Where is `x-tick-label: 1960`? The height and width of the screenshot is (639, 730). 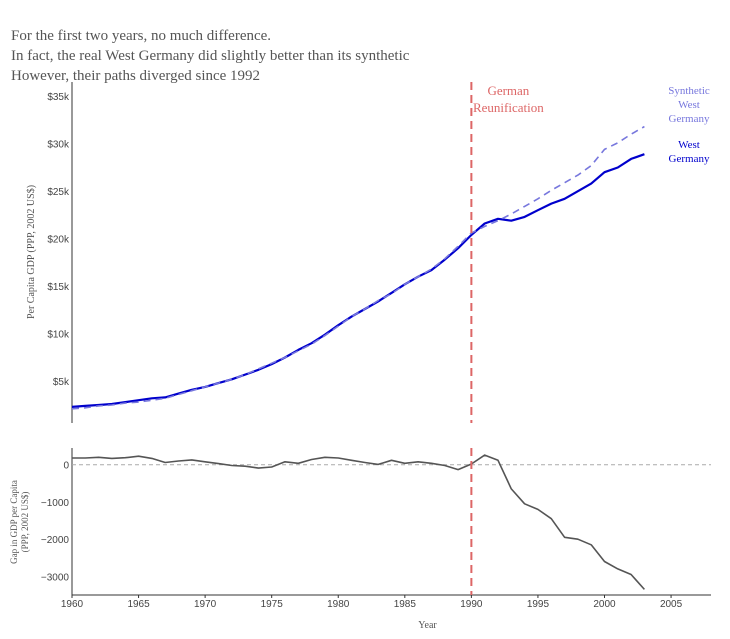 x-tick-label: 1960 is located at coordinates (72, 604).